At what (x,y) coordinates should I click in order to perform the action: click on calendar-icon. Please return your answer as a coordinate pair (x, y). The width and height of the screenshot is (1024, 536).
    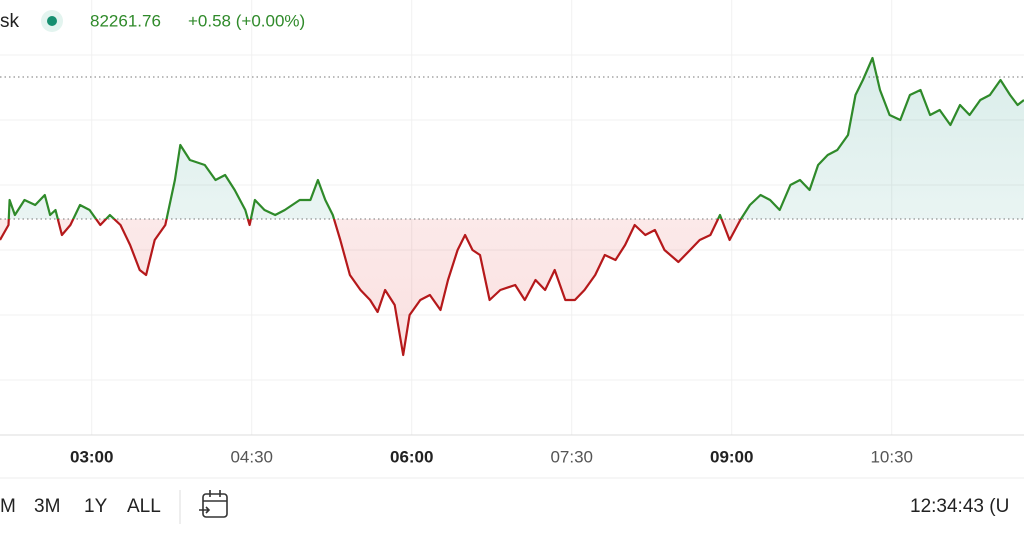
    Looking at the image, I should click on (213, 504).